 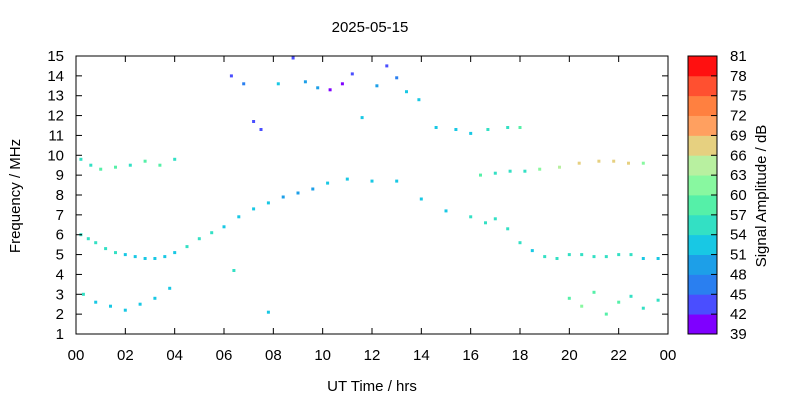 What do you see at coordinates (55, 155) in the screenshot?
I see `y-tick-label: 10` at bounding box center [55, 155].